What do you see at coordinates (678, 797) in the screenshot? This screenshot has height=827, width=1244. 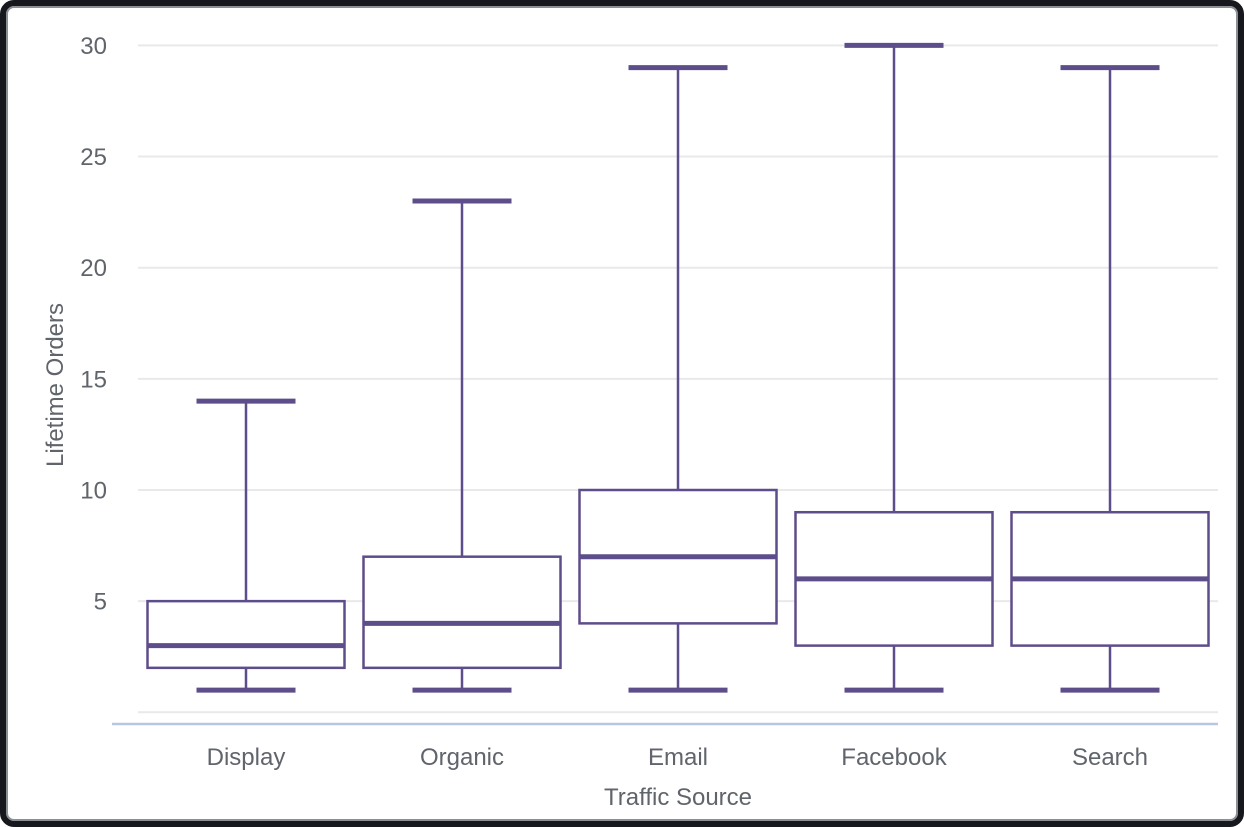 I see `x-axis-title: Traffic Source` at bounding box center [678, 797].